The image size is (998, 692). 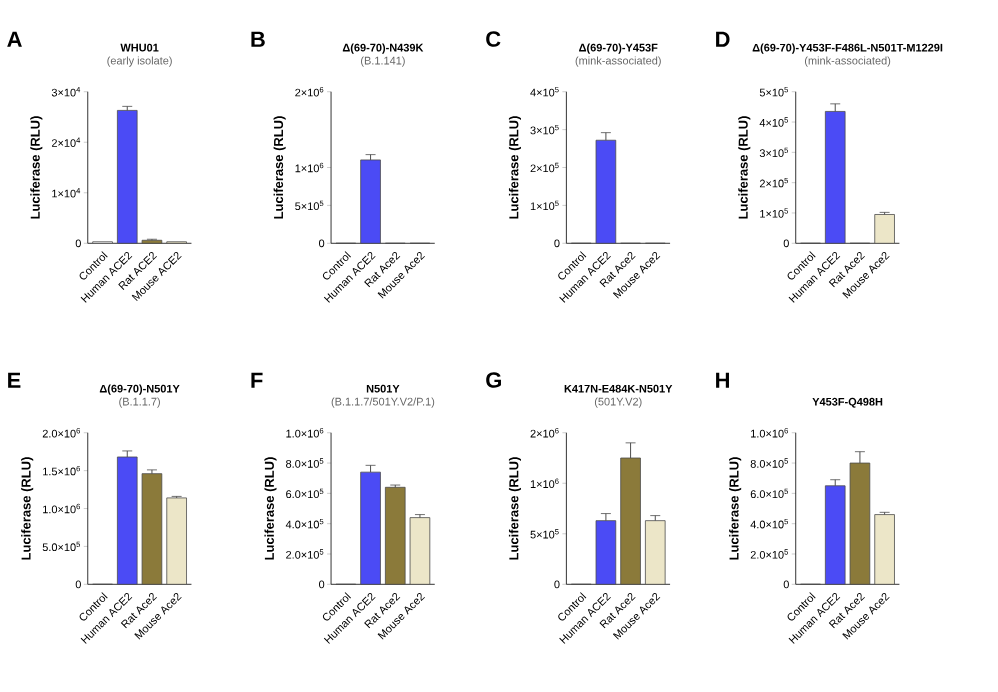 What do you see at coordinates (493, 39) in the screenshot?
I see `text: C` at bounding box center [493, 39].